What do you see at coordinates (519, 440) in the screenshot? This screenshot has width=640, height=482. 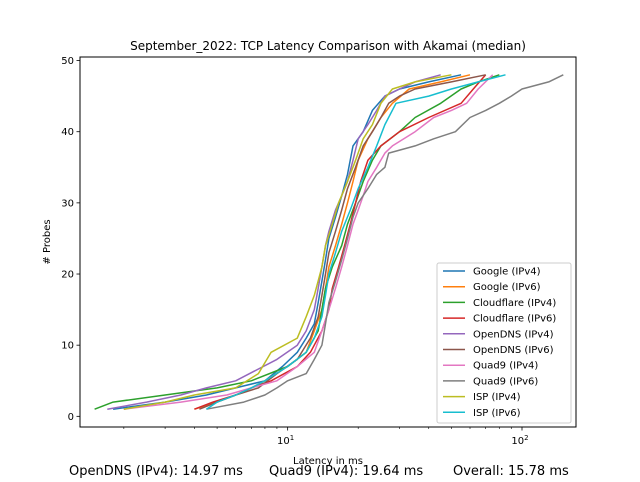 I see `x-tick-label: 10²` at bounding box center [519, 440].